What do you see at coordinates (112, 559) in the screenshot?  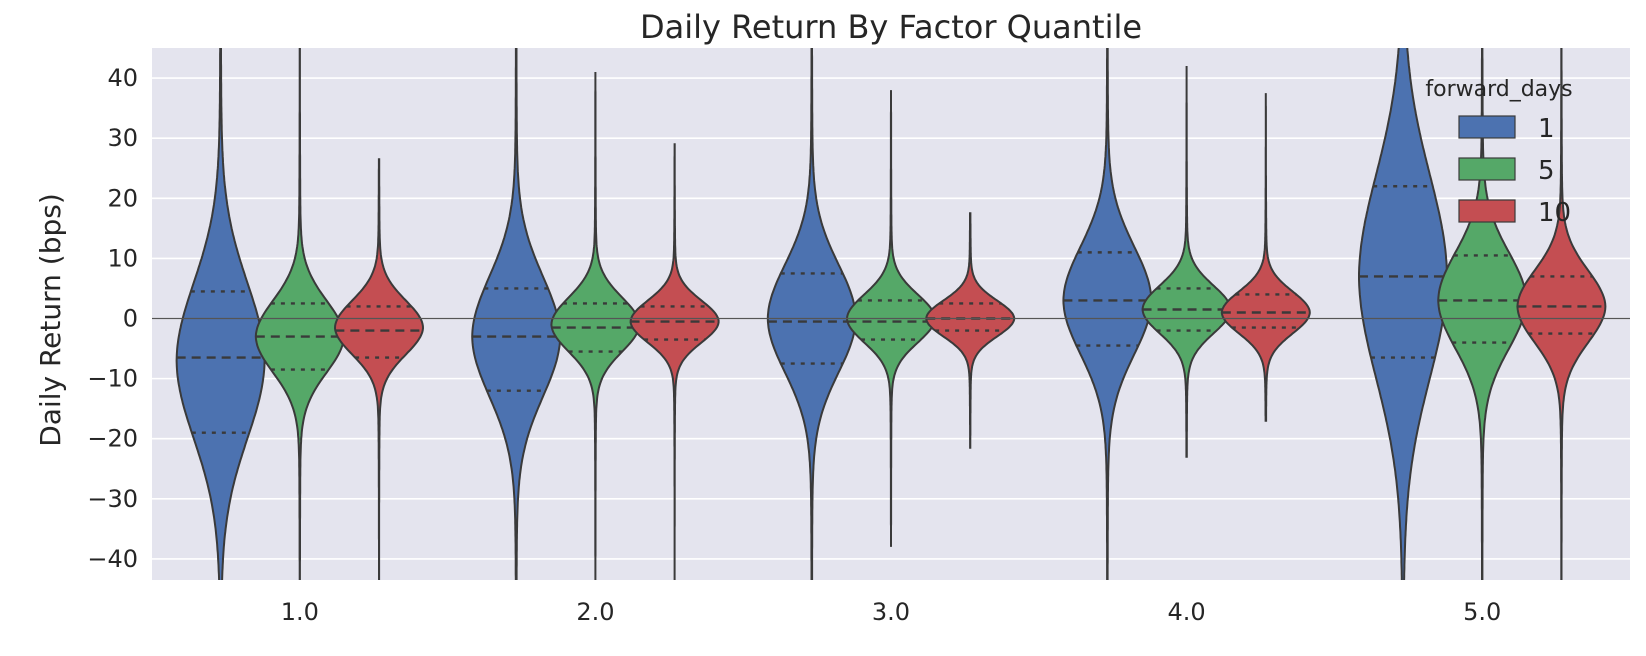 I see `y-tick-label: −40` at bounding box center [112, 559].